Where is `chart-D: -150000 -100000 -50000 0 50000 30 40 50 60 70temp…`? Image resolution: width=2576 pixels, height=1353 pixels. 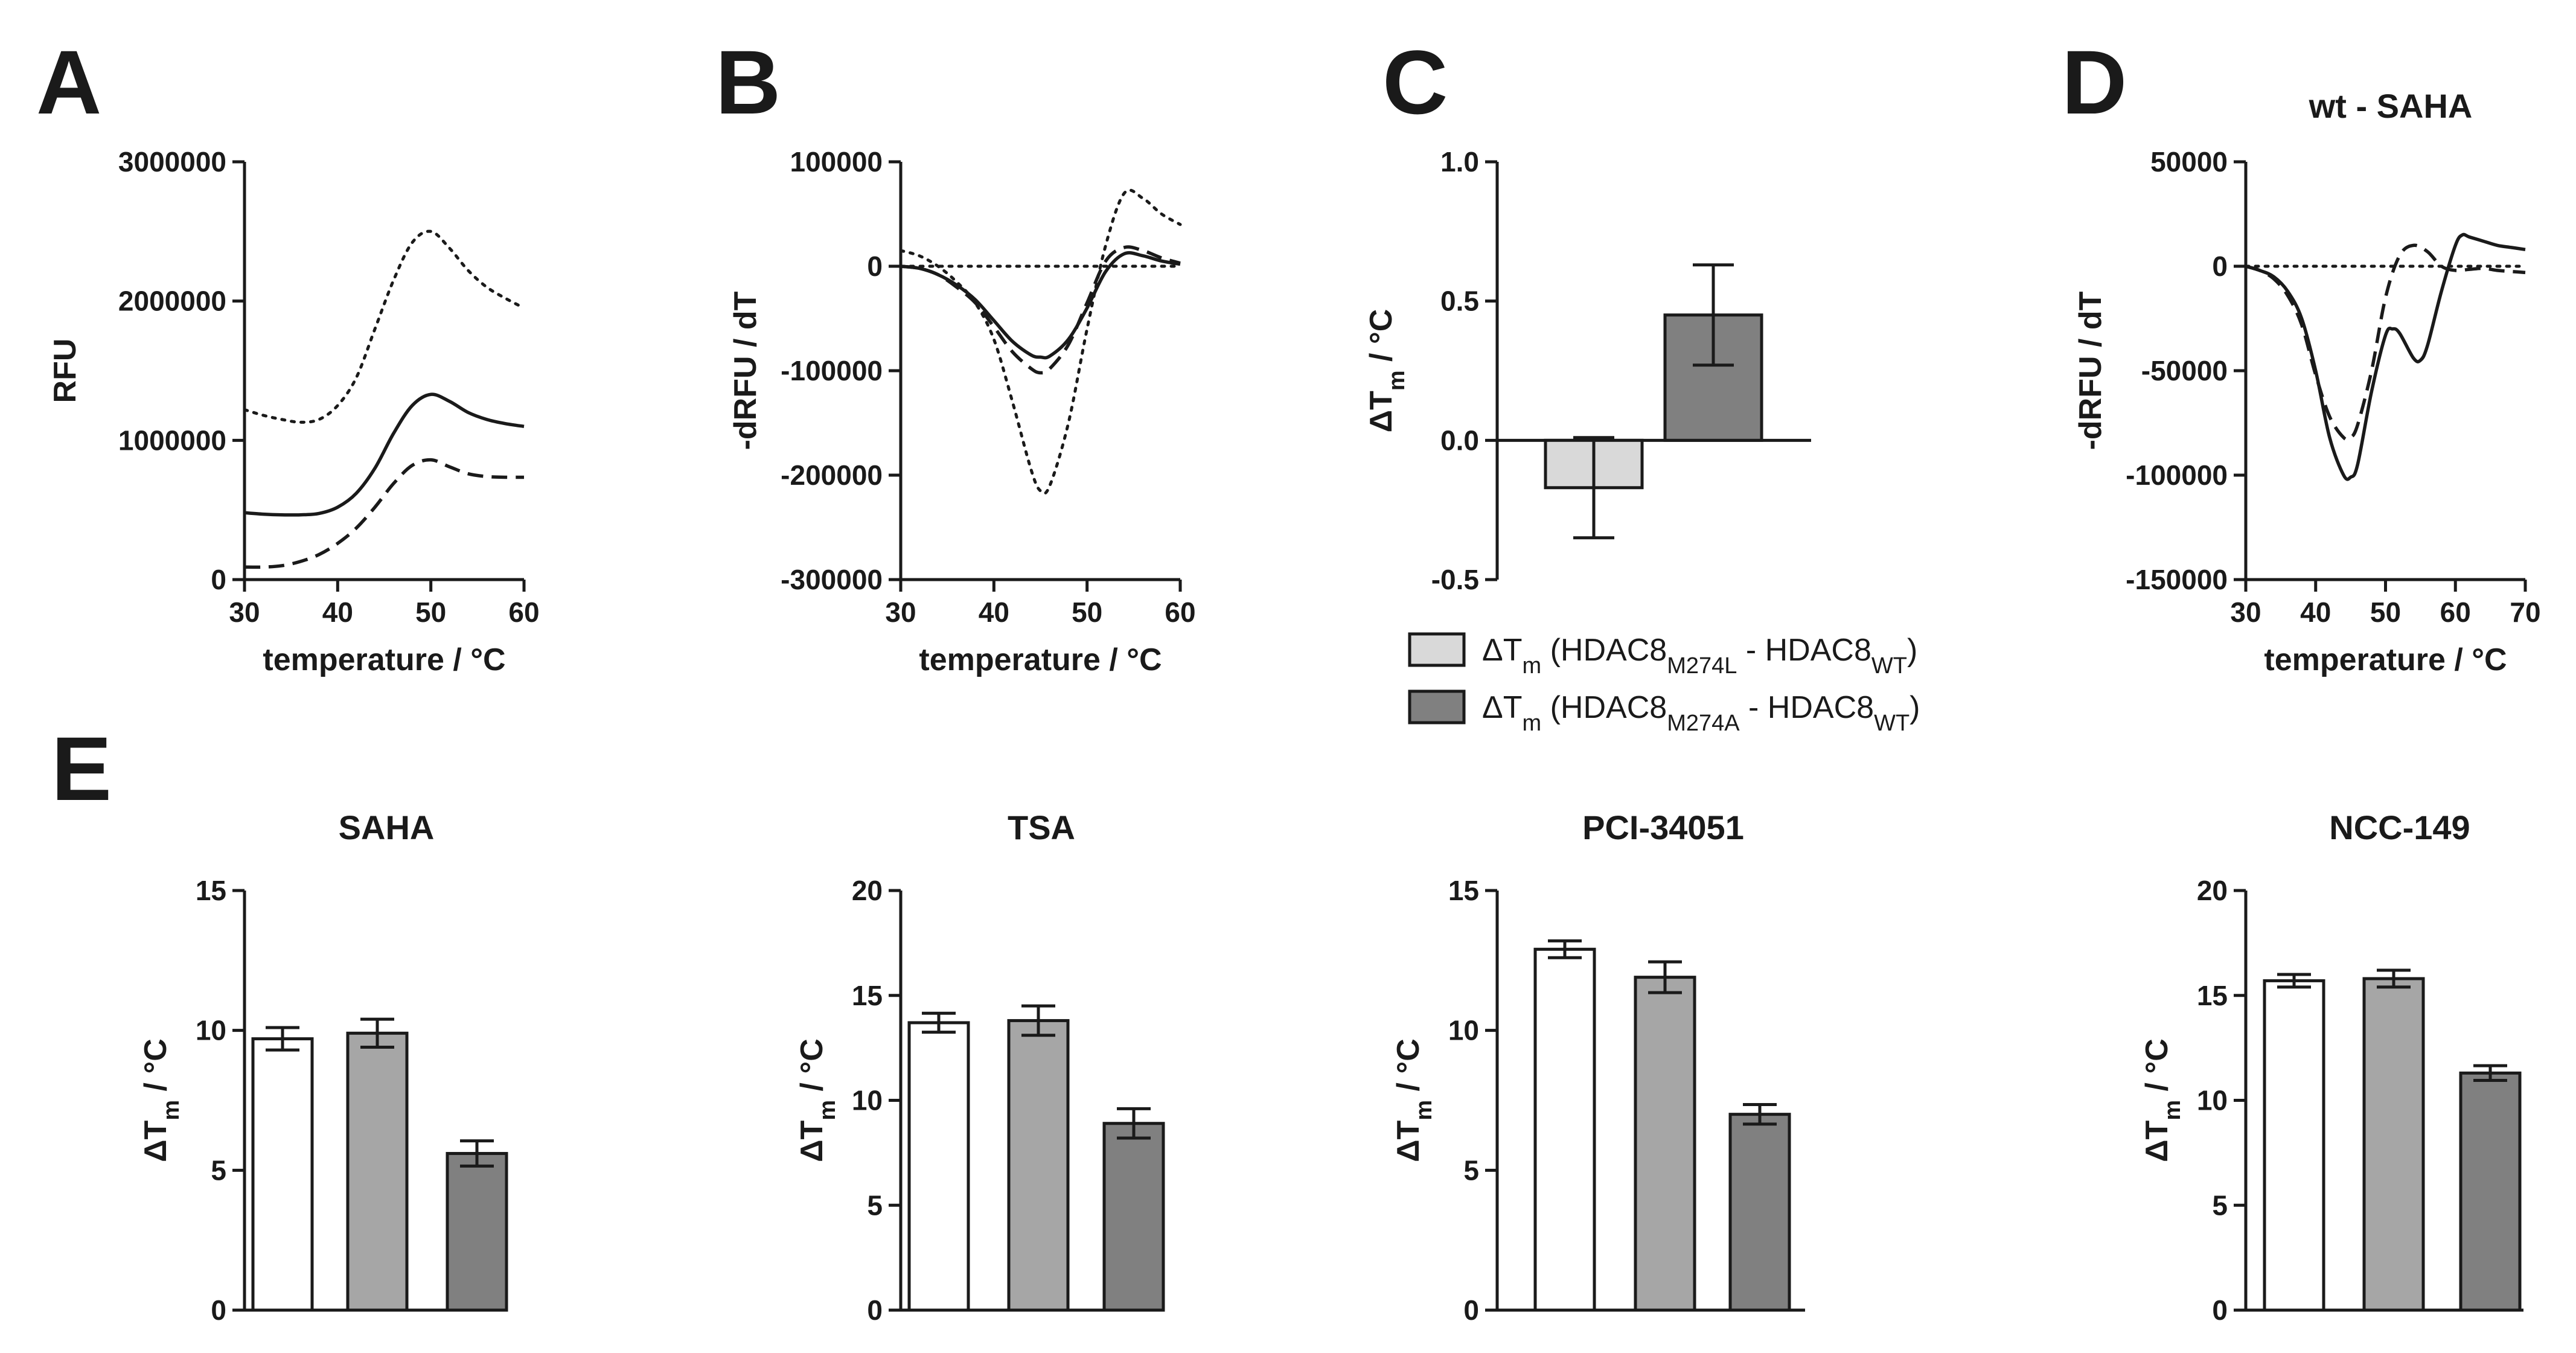
chart-D: -150000 -100000 -50000 0 50000 30 40 50 60 70temp… is located at coordinates (2307, 382).